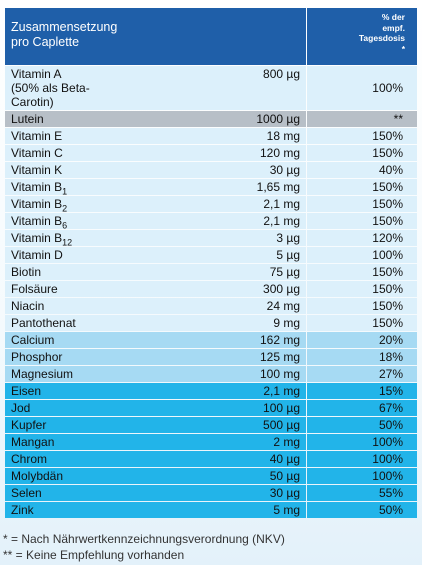  Describe the element at coordinates (390, 340) in the screenshot. I see `percent: 20%` at that location.